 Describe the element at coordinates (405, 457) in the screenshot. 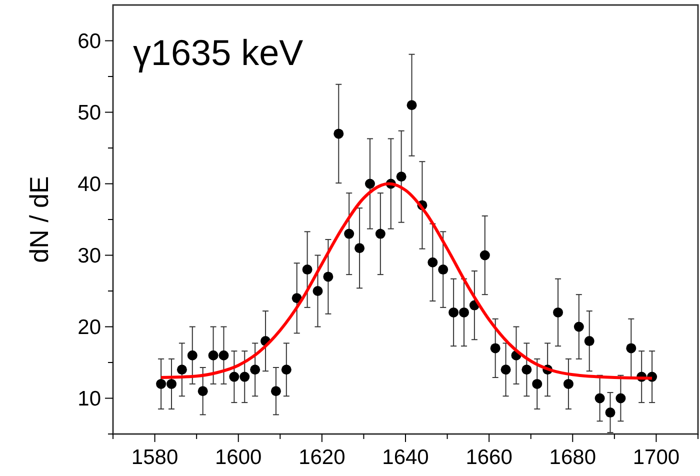

I see `x-tick-label: 1640` at that location.